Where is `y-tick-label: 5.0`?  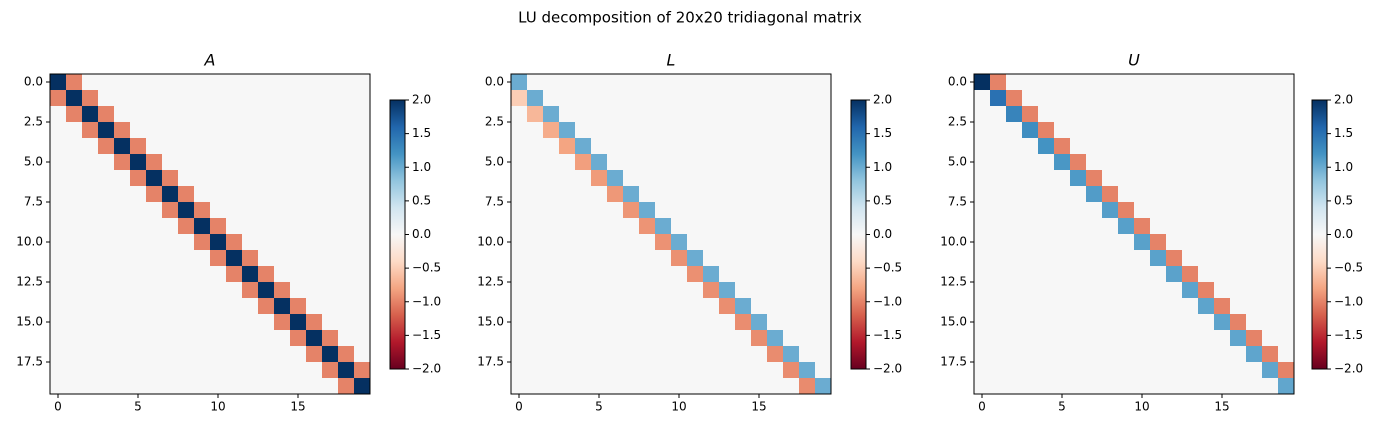
y-tick-label: 5.0 is located at coordinates (33, 162).